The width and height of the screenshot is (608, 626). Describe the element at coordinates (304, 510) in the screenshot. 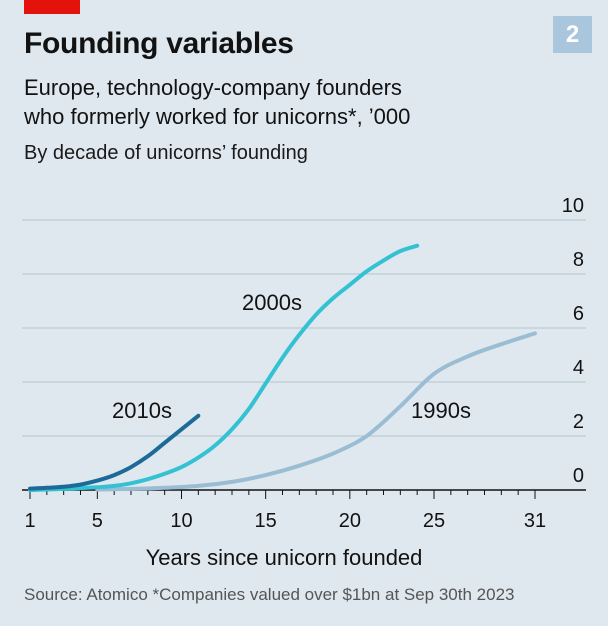

I see `x-axis: 1 5 10 15 20 25 31` at that location.